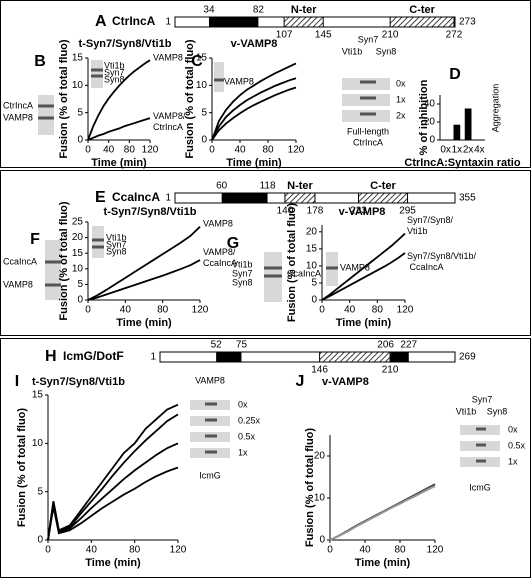 The height and width of the screenshot is (578, 531). What do you see at coordinates (315, 211) in the screenshot?
I see `residue-label: 178` at bounding box center [315, 211].